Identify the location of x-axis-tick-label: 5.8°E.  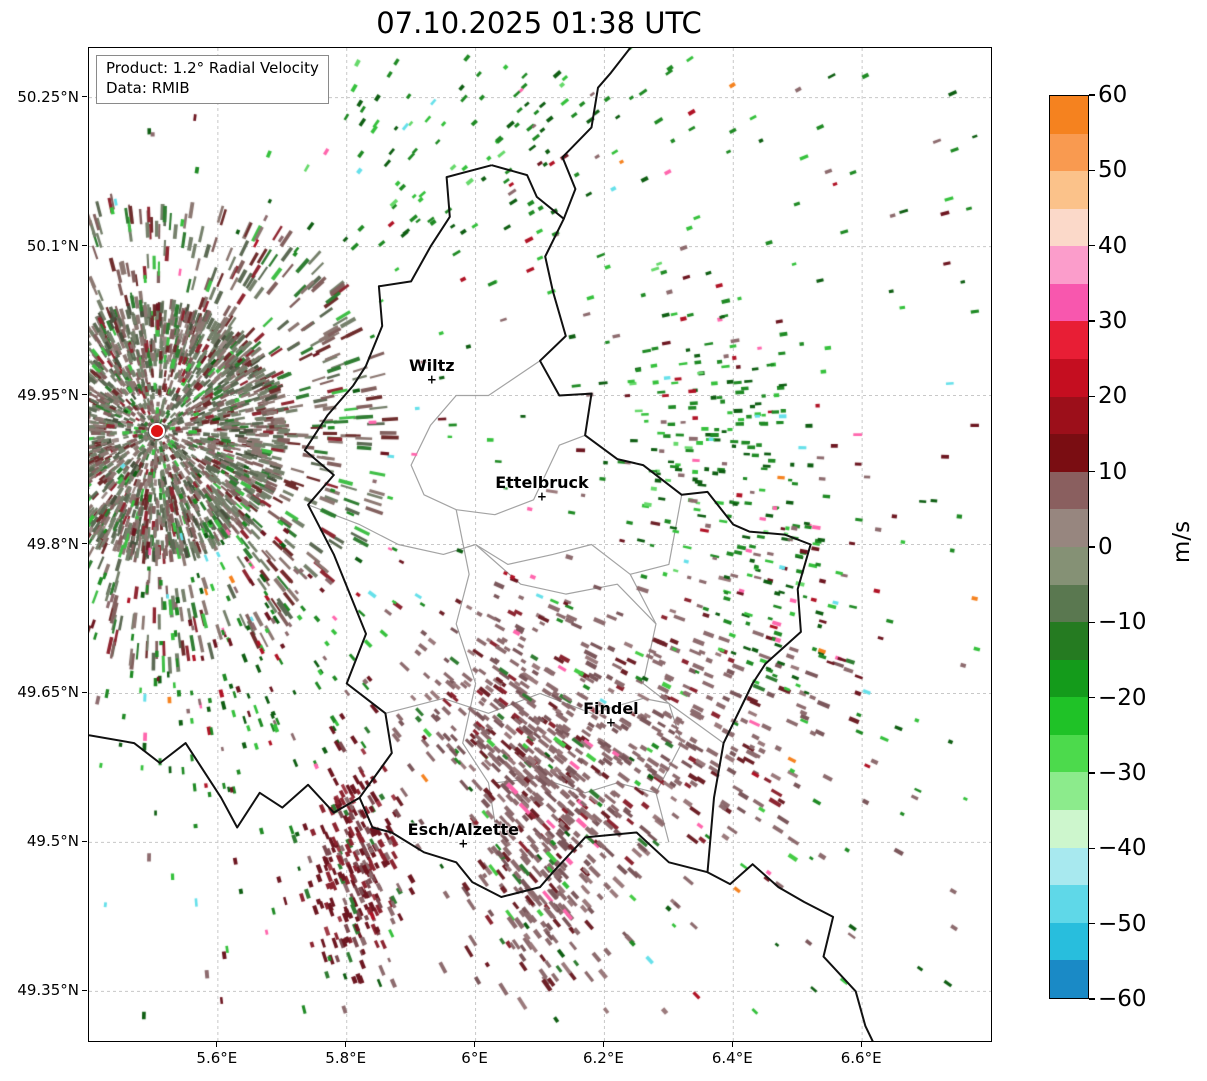
(346, 1058).